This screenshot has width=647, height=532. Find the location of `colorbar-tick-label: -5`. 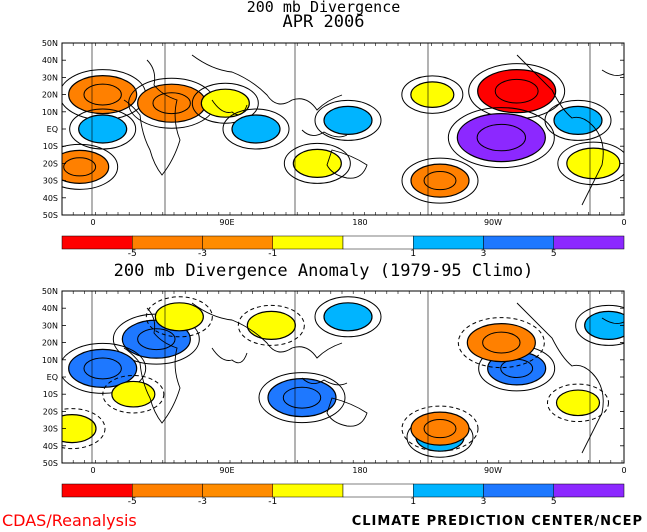

colorbar-tick-label: -5 is located at coordinates (132, 254).